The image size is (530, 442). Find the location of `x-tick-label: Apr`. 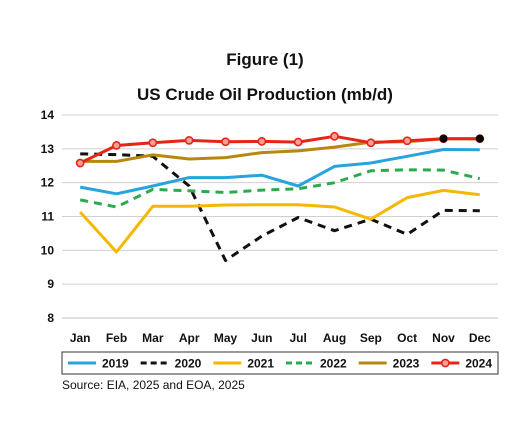

x-tick-label: Apr is located at coordinates (189, 338).